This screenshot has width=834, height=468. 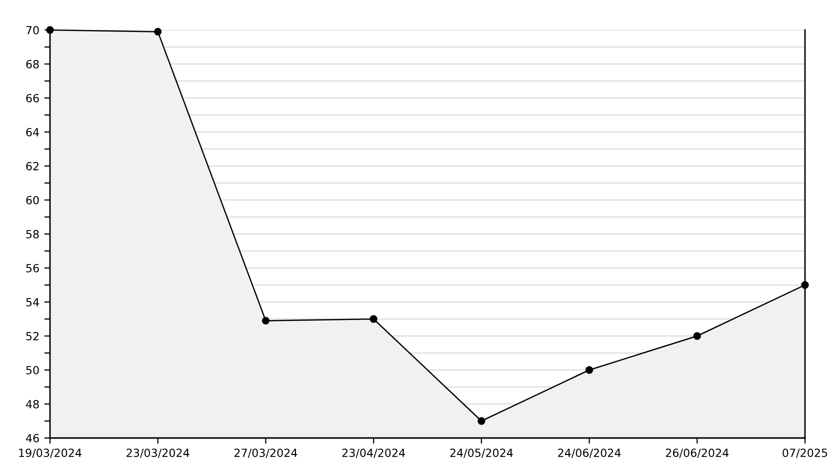 I want to click on x-tick-label: 26/06/2024, so click(x=697, y=453).